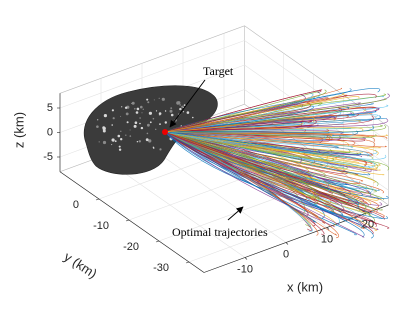 This screenshot has height=312, width=415. What do you see at coordinates (296, 238) in the screenshot?
I see `x-axis` at bounding box center [296, 238].